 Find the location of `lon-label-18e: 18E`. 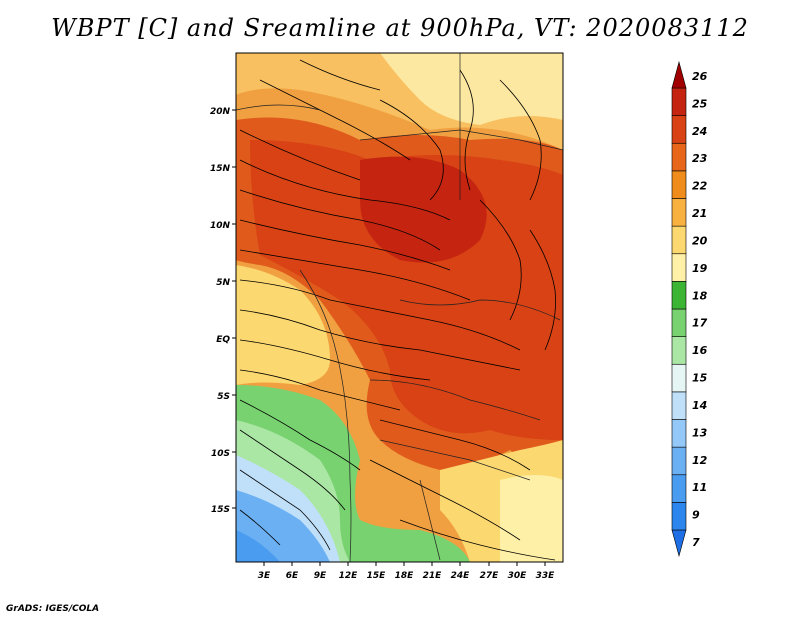

lon-label-18e: 18E is located at coordinates (405, 576).